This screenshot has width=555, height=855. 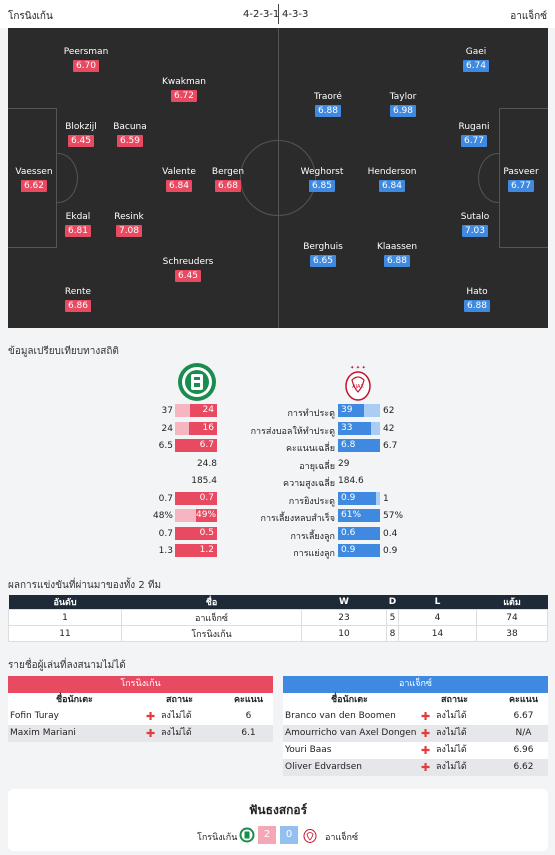 I want to click on stat-label: การทำประตู, so click(x=311, y=414).